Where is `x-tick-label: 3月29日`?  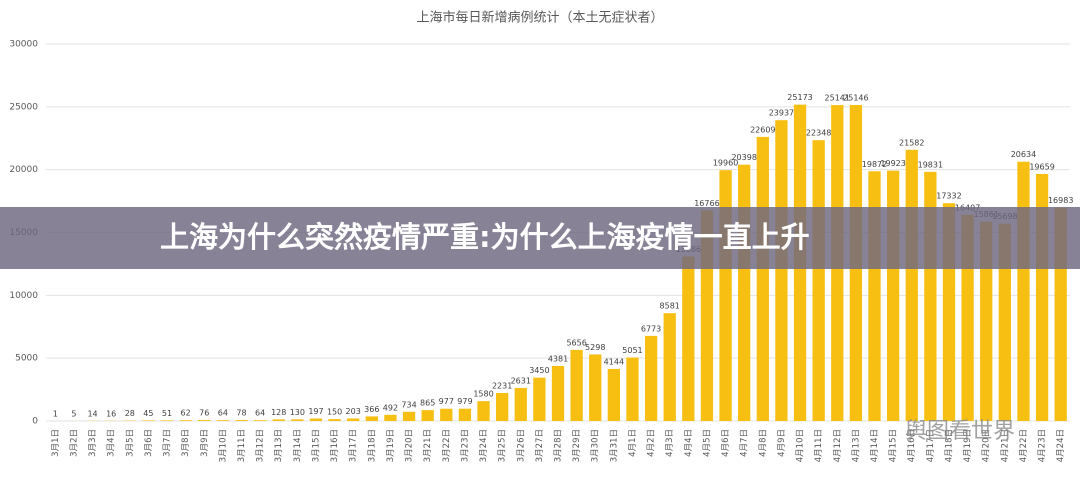
x-tick-label: 3月29日 is located at coordinates (577, 445).